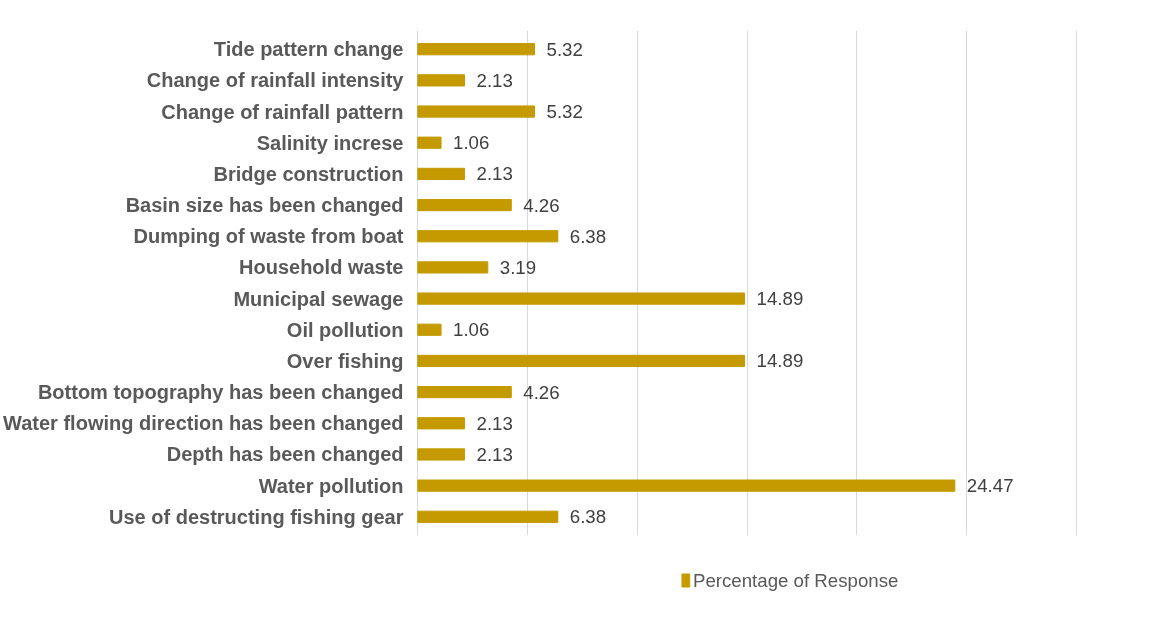 Image resolution: width=1162 pixels, height=624 pixels. I want to click on y-tick-label: Change of rainfall intensity, so click(275, 80).